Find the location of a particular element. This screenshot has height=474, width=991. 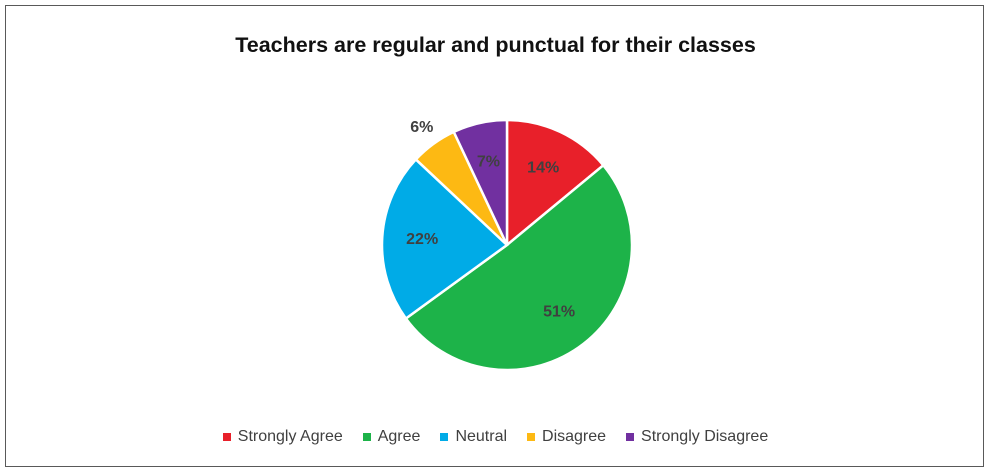

legend-item-neutral: Neutral is located at coordinates (473, 437).